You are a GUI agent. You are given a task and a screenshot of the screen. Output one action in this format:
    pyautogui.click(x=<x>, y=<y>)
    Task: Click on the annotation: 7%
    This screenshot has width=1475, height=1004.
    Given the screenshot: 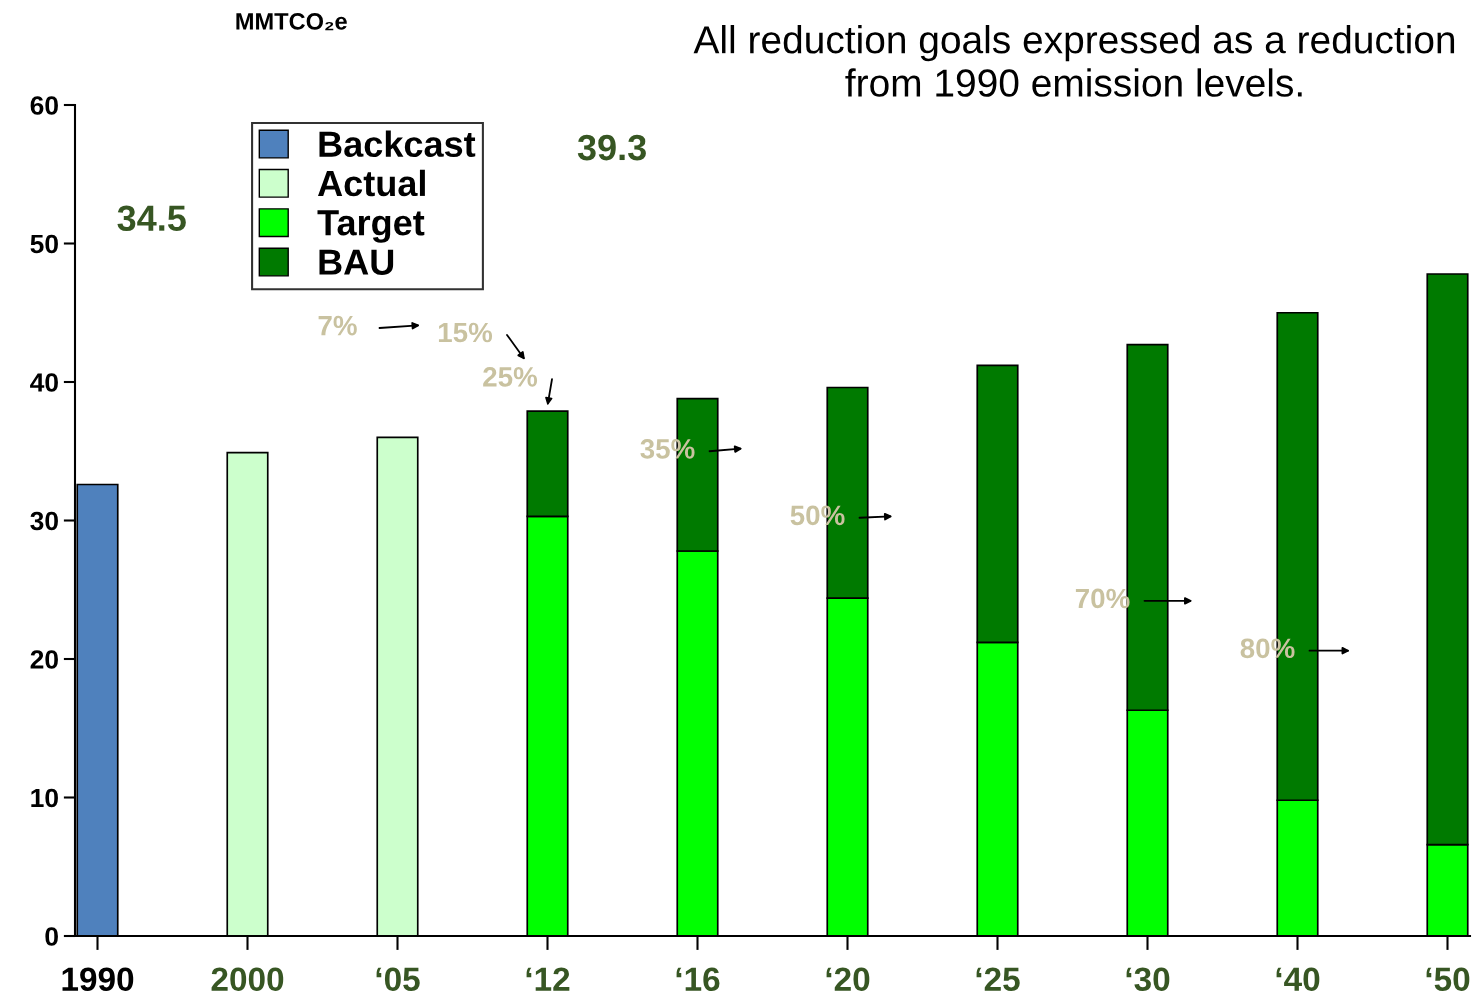 What is the action you would take?
    pyautogui.click(x=337, y=325)
    